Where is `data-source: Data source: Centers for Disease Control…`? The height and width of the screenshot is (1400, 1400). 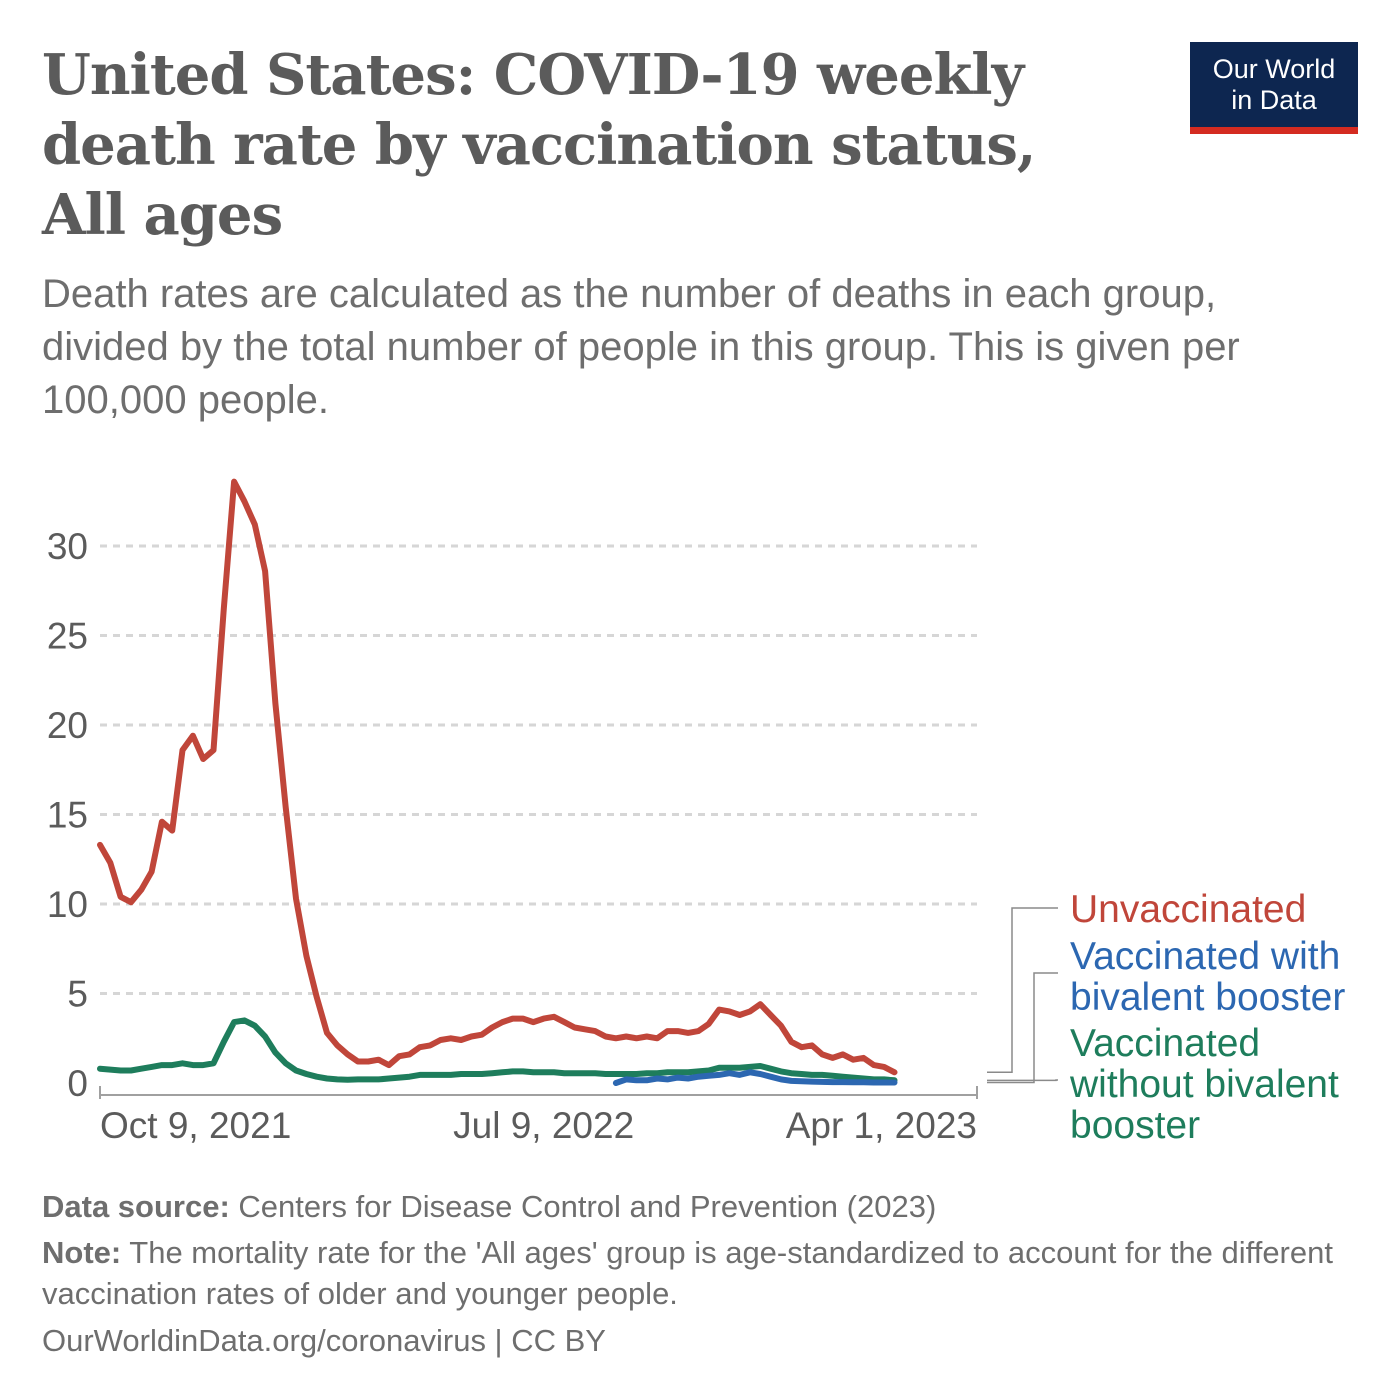
data-source: Data source: Centers for Disease Control… is located at coordinates (702, 1206).